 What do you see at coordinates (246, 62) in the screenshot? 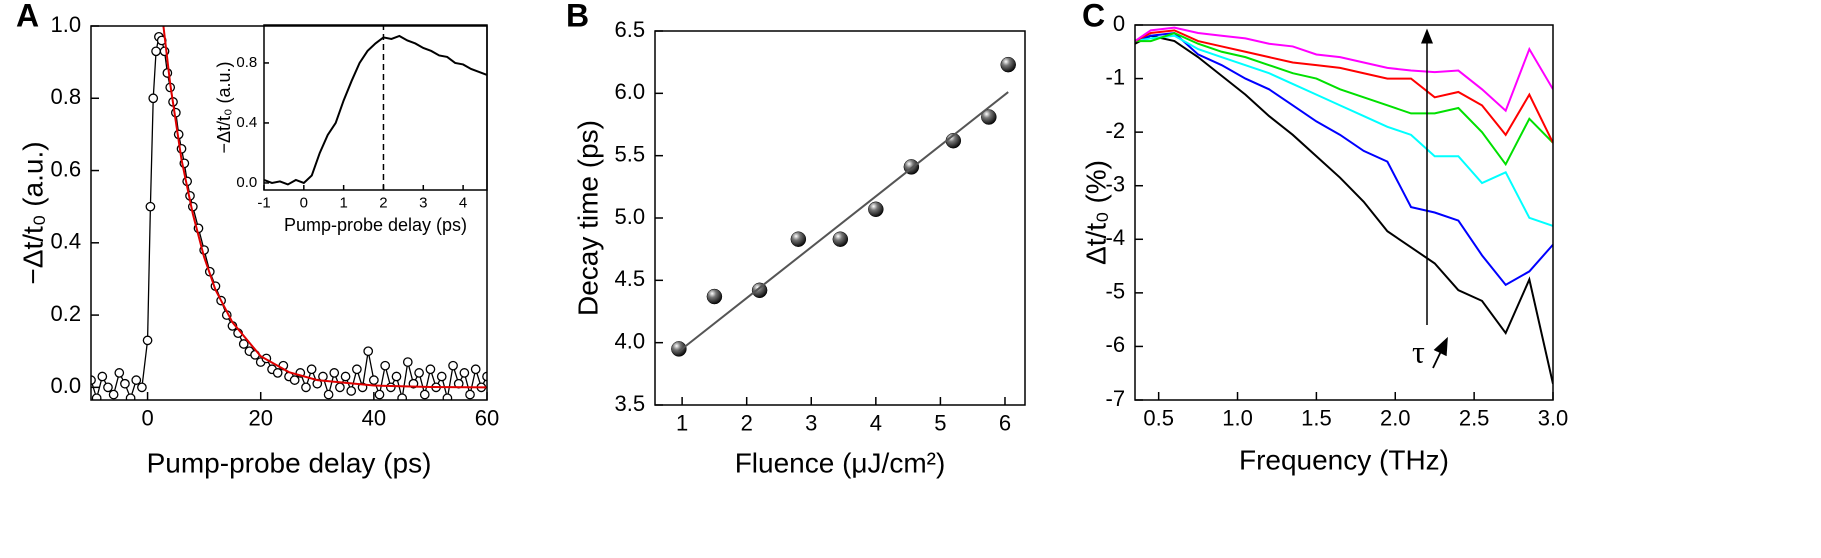
I see `y-tick-label: 0.8` at bounding box center [246, 62].